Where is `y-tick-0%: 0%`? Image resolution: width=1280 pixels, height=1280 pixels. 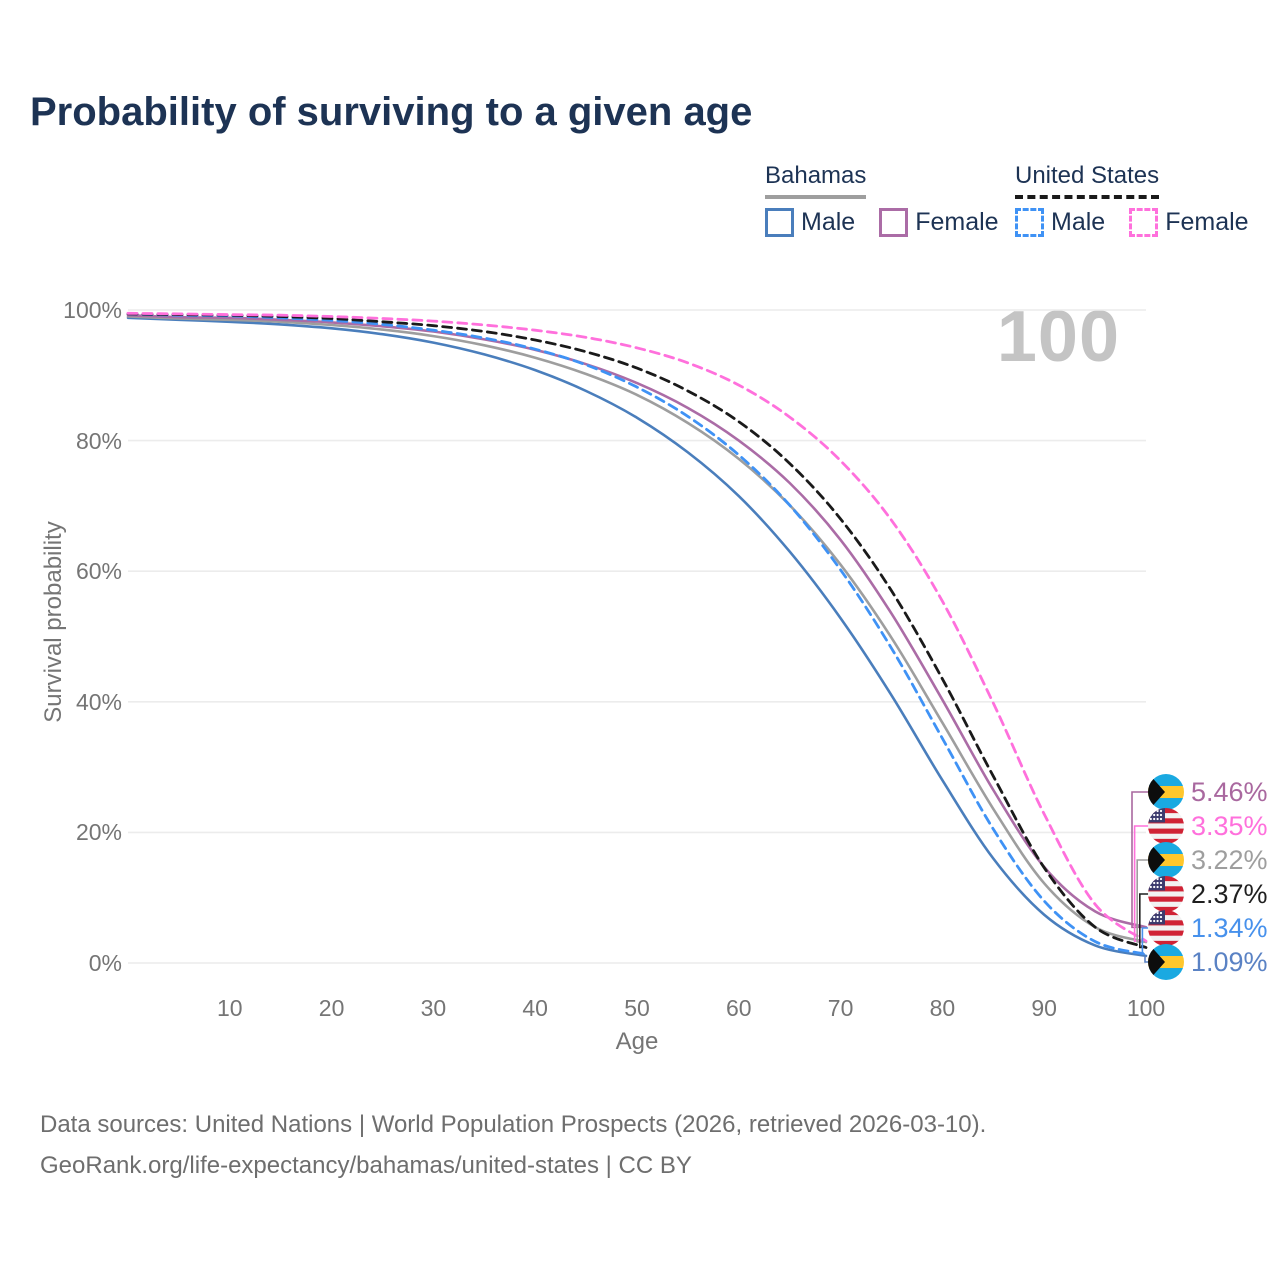 y-tick-0%: 0% is located at coordinates (105, 963).